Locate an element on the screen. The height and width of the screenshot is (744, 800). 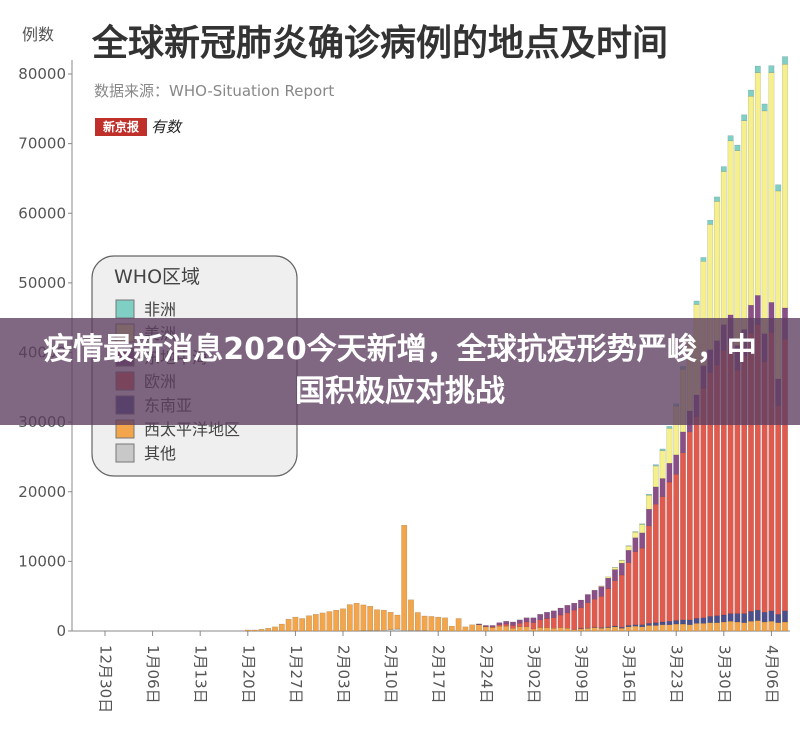
legend-label: 其他 is located at coordinates (160, 453).